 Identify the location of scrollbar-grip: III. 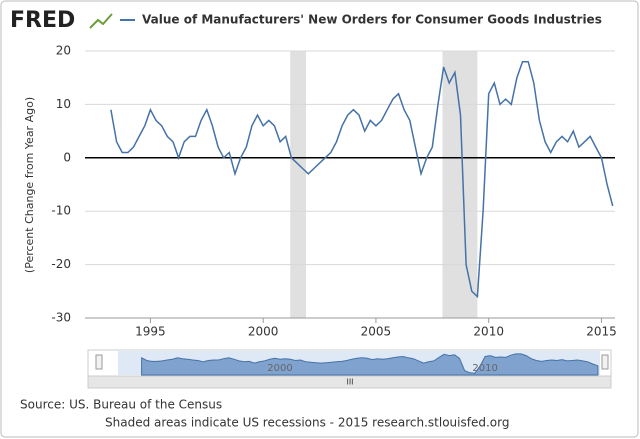
(349, 382).